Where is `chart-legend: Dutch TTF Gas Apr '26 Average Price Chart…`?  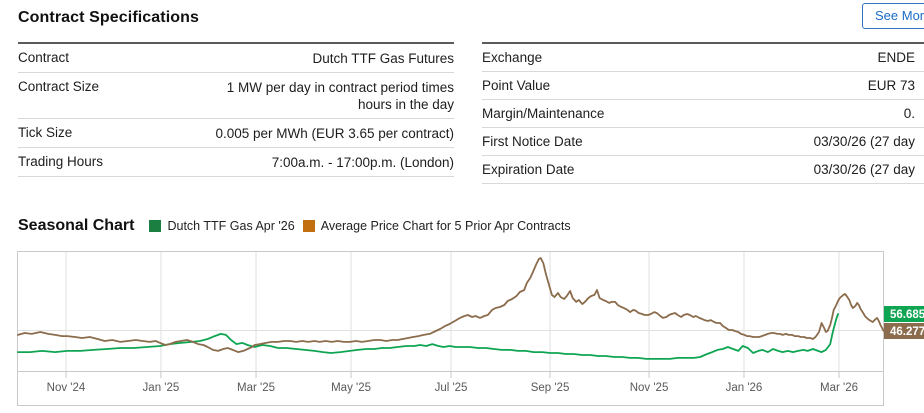
chart-legend: Dutch TTF Gas Apr '26 Average Price Chart… is located at coordinates (363, 226).